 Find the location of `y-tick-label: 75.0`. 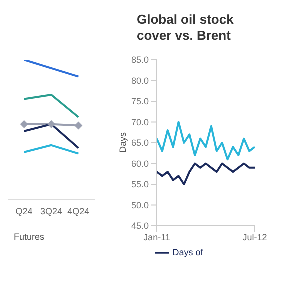

y-tick-label: 75.0 is located at coordinates (140, 101).